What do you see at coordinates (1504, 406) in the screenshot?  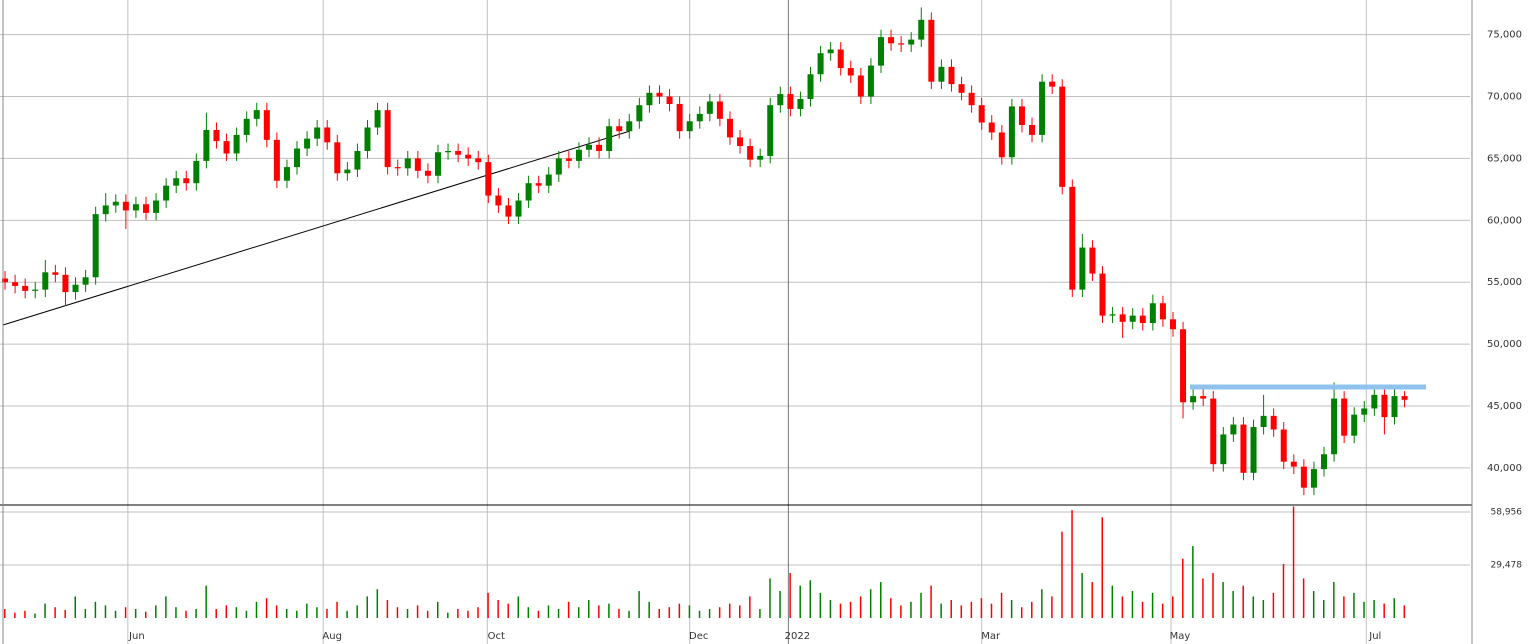 I see `y-tick-label: 45,000` at bounding box center [1504, 406].